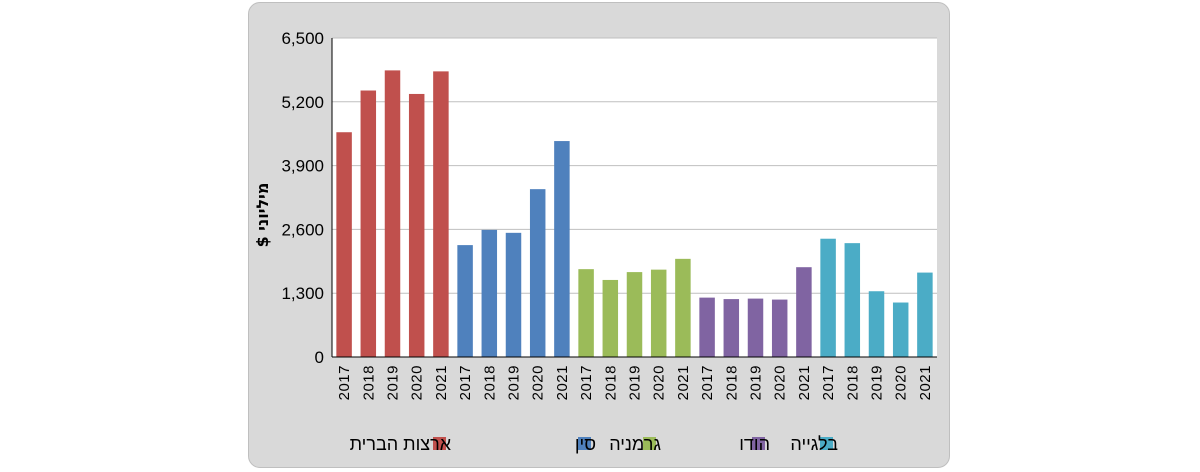 This screenshot has width=1200, height=472. What do you see at coordinates (814, 444) in the screenshot?
I see `legend-label: בלגייה` at bounding box center [814, 444].